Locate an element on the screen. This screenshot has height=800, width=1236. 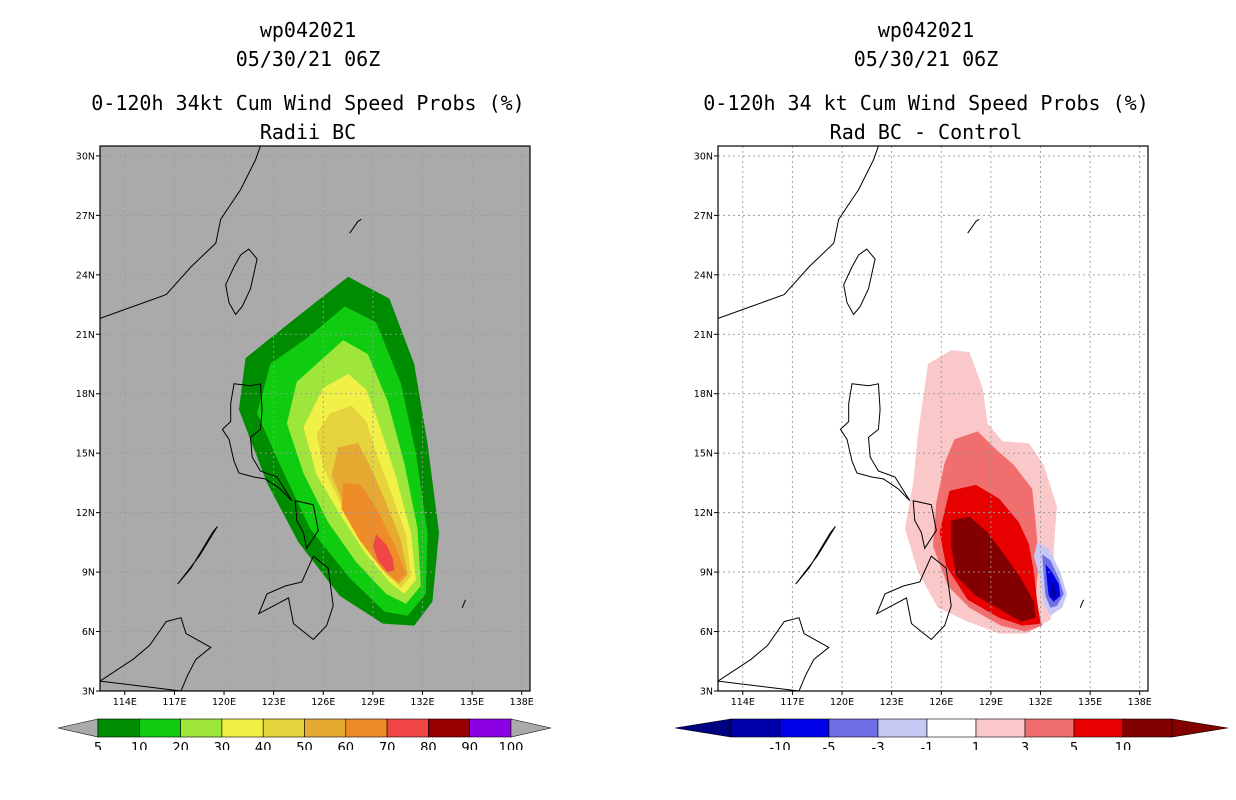
right-chart-subtitle: Rad BC - Control is located at coordinates (926, 132).